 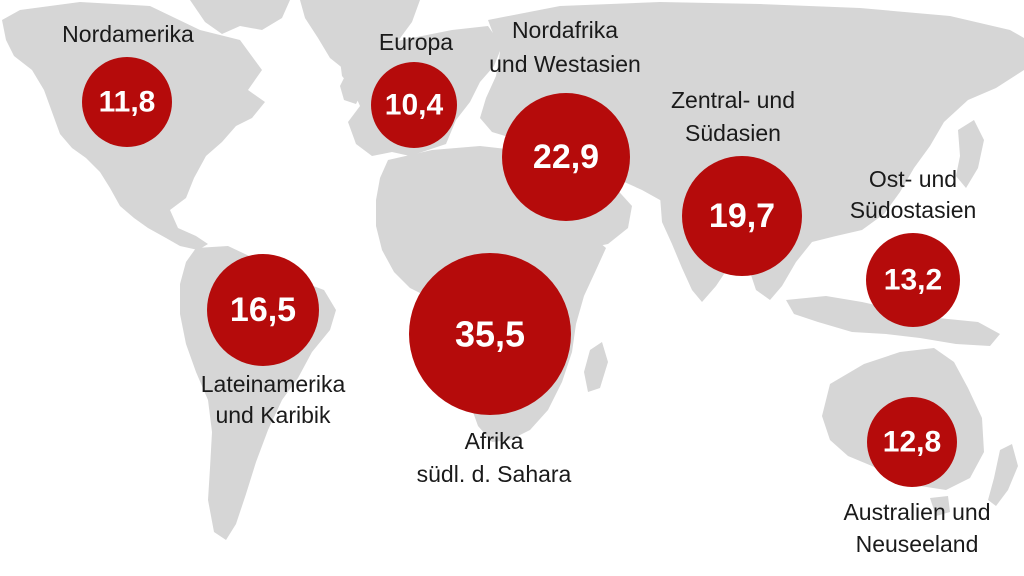 I want to click on region-nordamerika: 11,8 Nordamerika, so click(x=128, y=84).